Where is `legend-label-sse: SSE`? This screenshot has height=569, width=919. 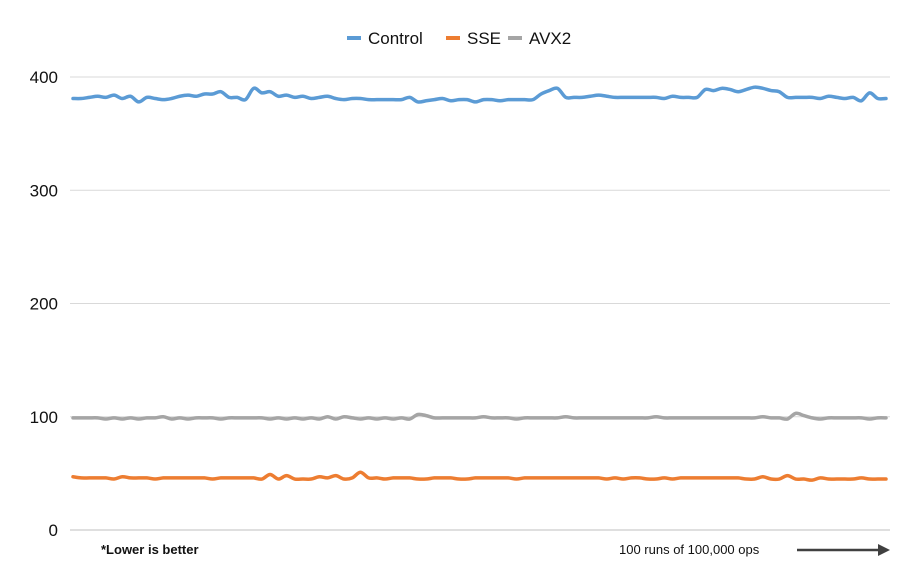 legend-label-sse: SSE is located at coordinates (484, 38).